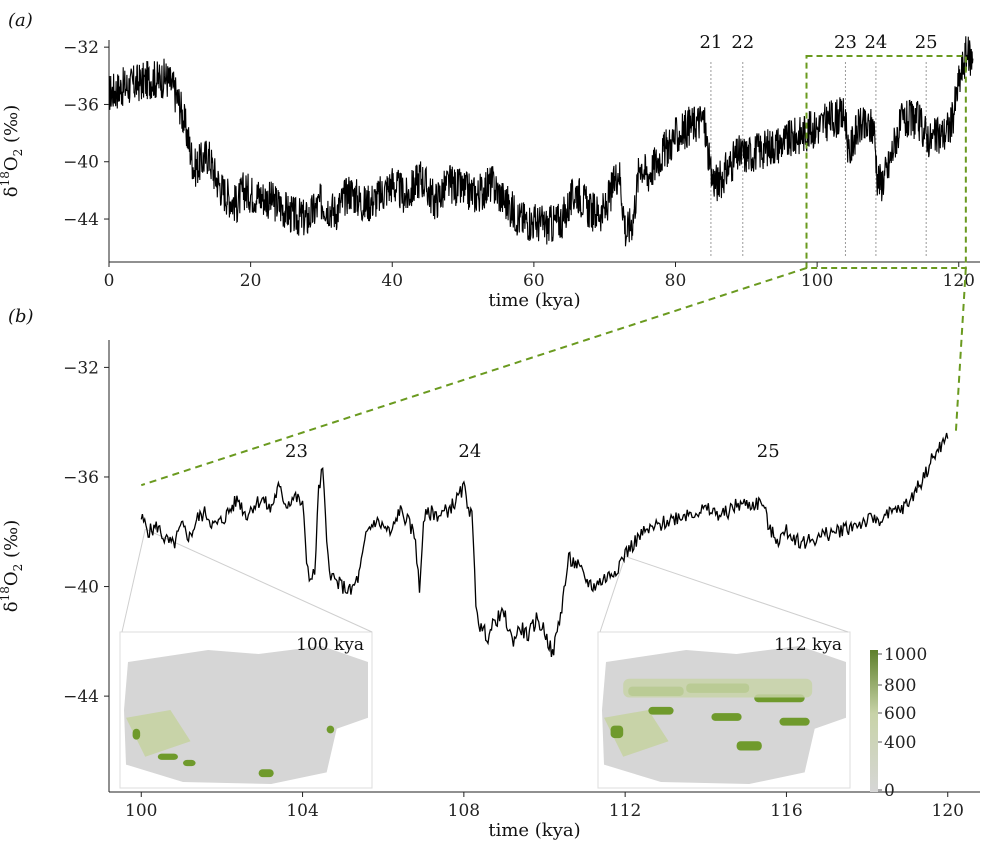  Describe the element at coordinates (900, 714) in the screenshot. I see `colorbar-tick-label: 600` at that location.